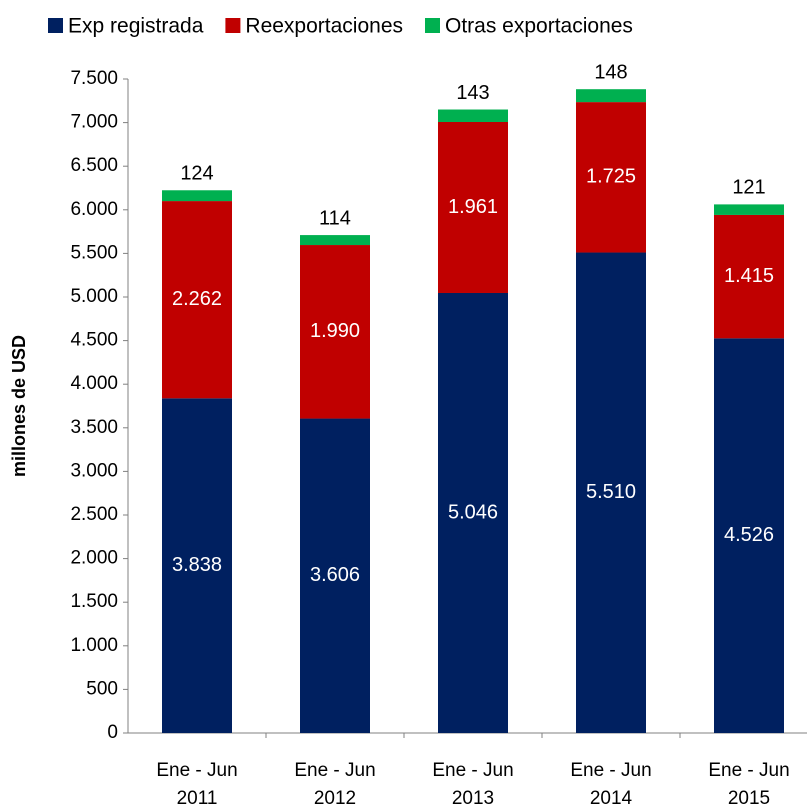 The image size is (807, 810). What do you see at coordinates (94, 78) in the screenshot?
I see `y-tick-label: 7.500` at bounding box center [94, 78].